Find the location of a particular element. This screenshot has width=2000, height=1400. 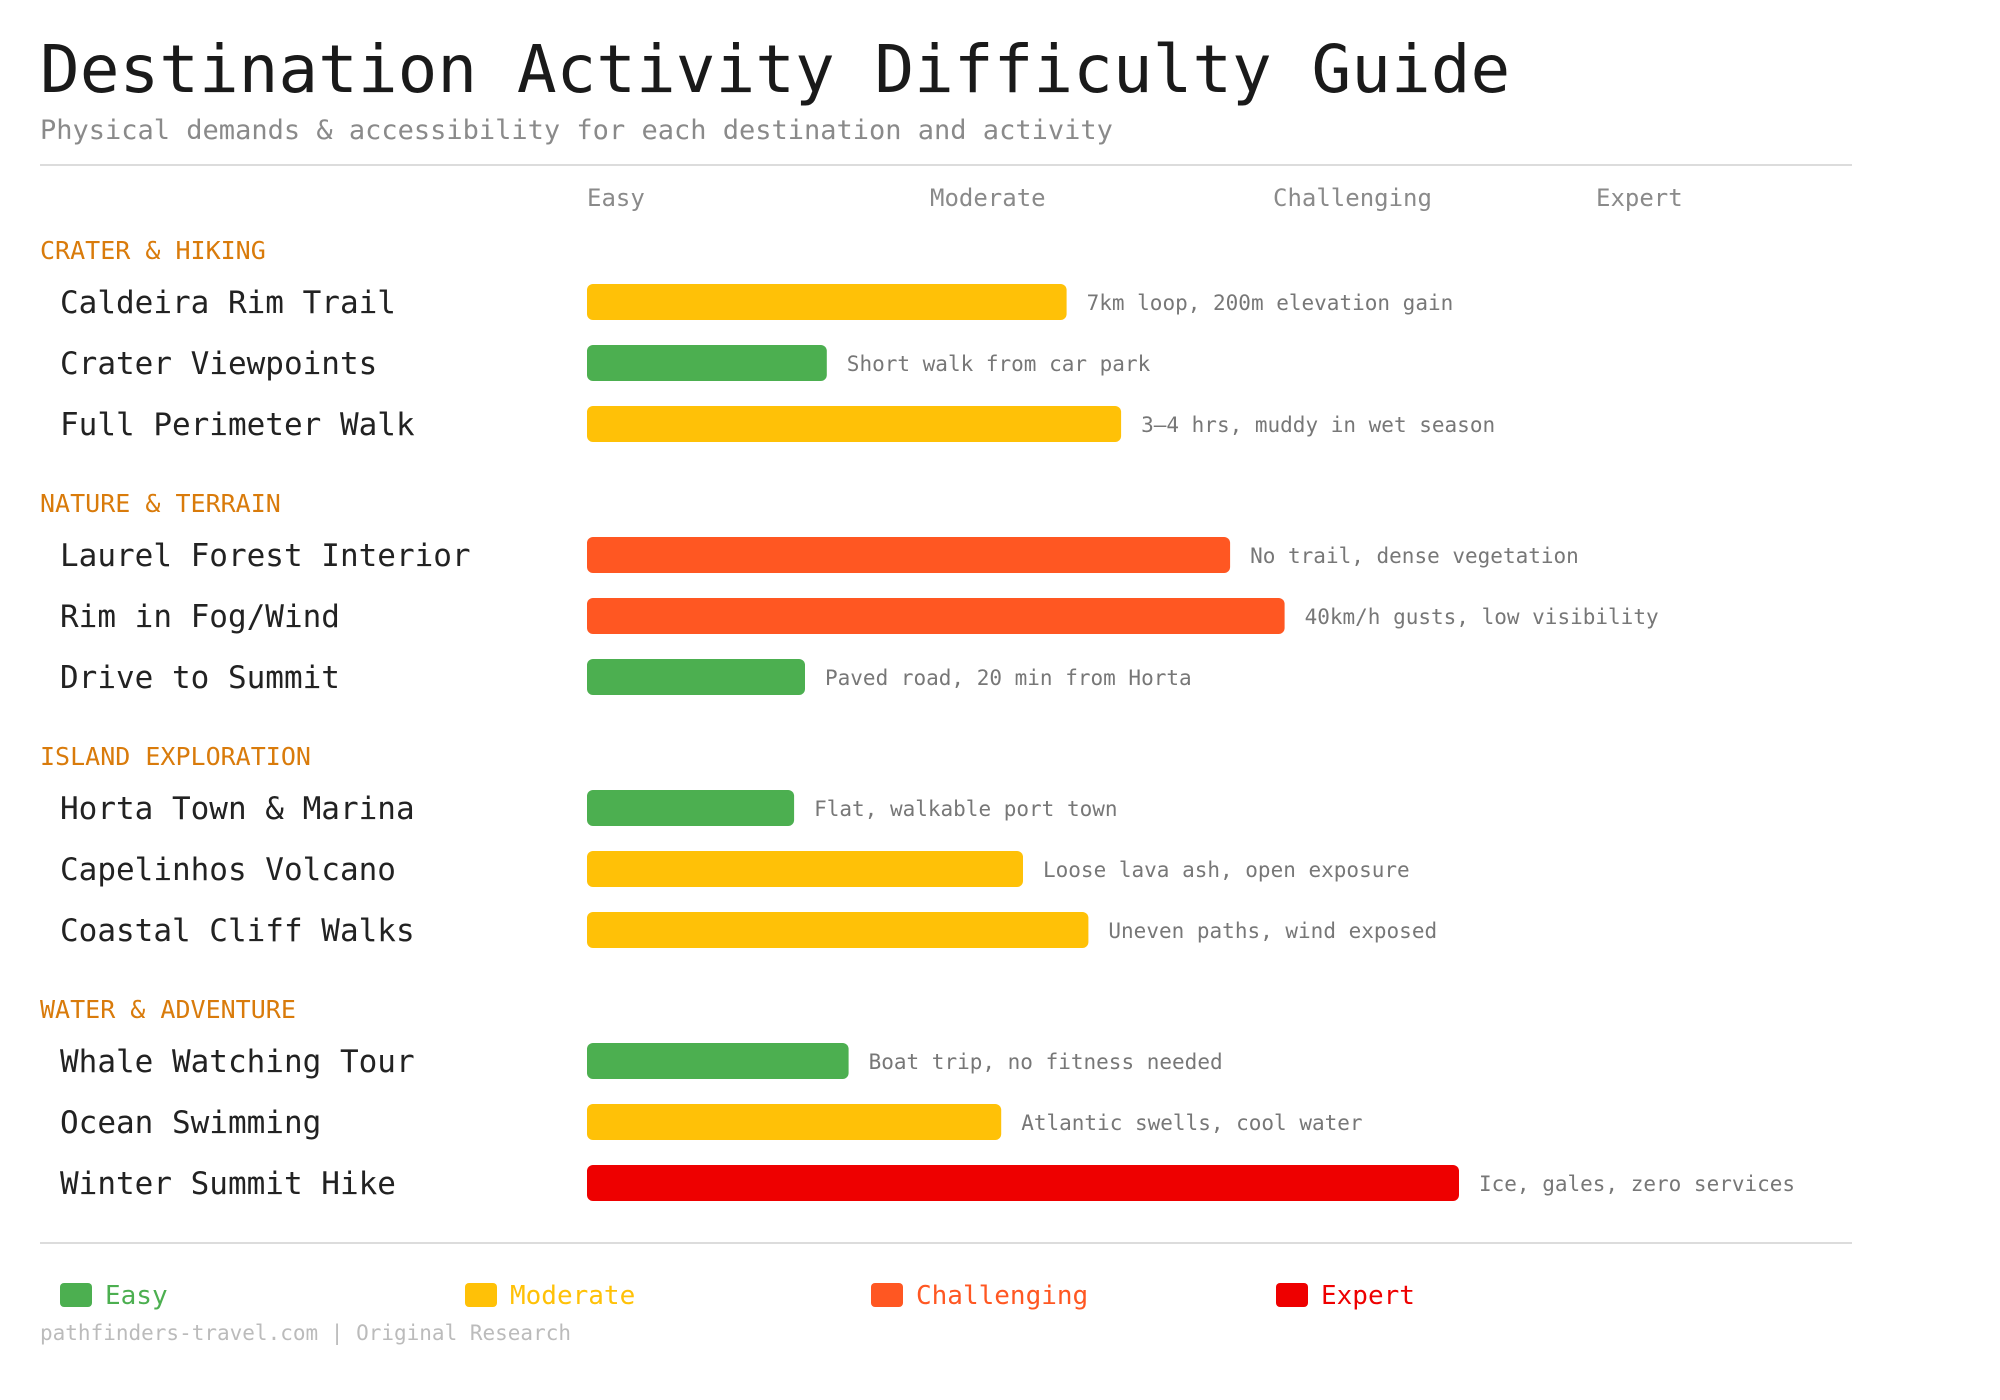

legend-label-moderate: Moderate is located at coordinates (572, 1296).